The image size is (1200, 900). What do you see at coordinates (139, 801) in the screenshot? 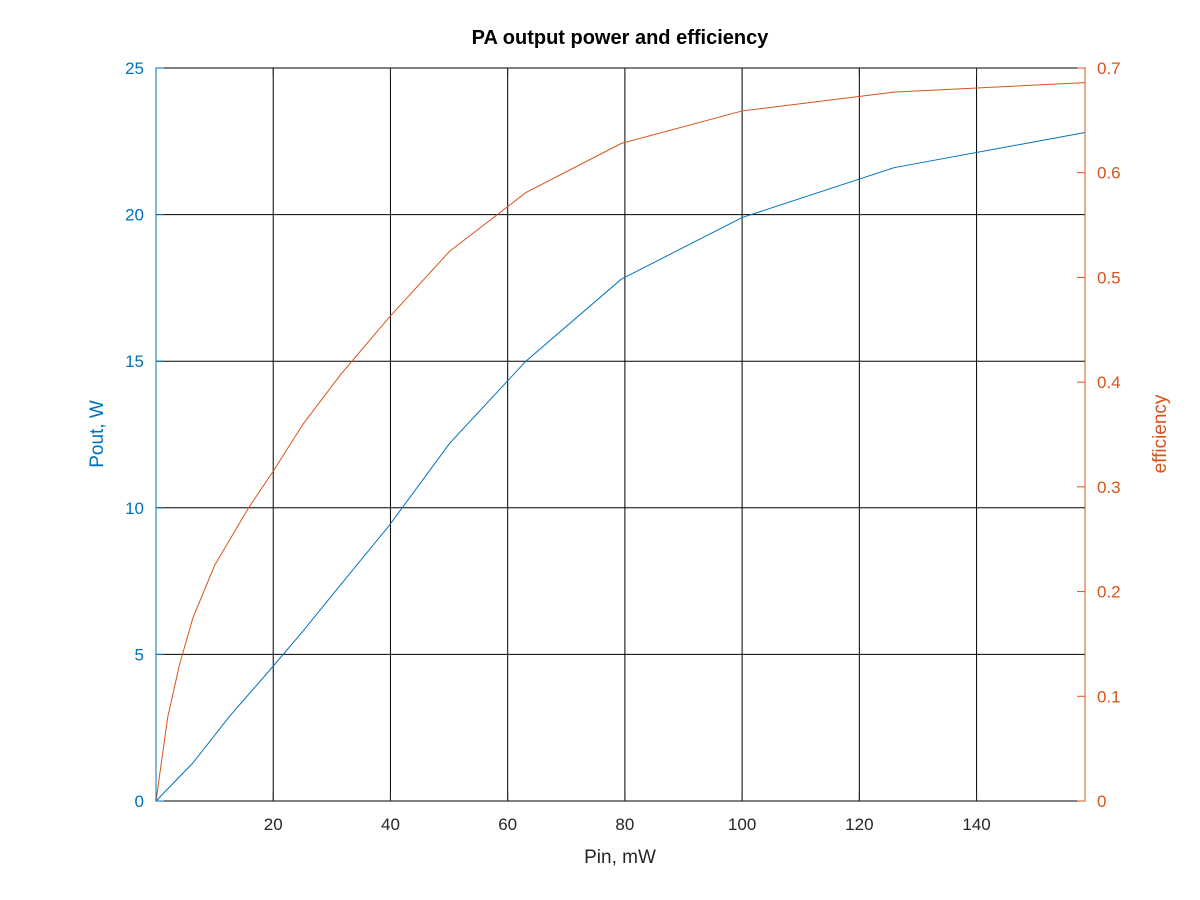
I see `y-left-tick-label: 0` at bounding box center [139, 801].